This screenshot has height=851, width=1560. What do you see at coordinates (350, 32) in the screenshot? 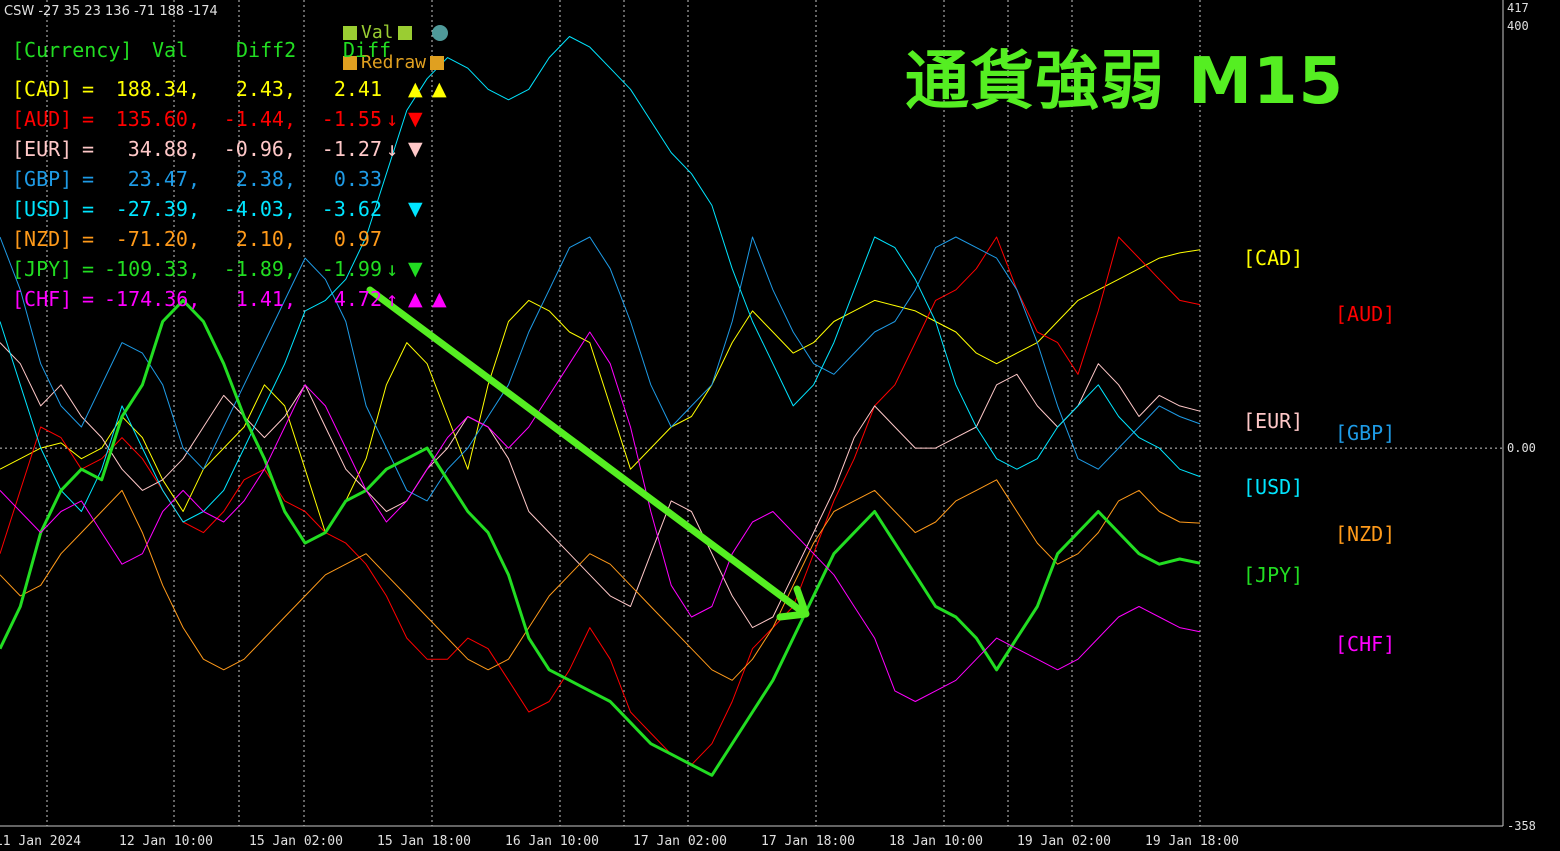
I see `val-toggle-icon` at bounding box center [350, 32].